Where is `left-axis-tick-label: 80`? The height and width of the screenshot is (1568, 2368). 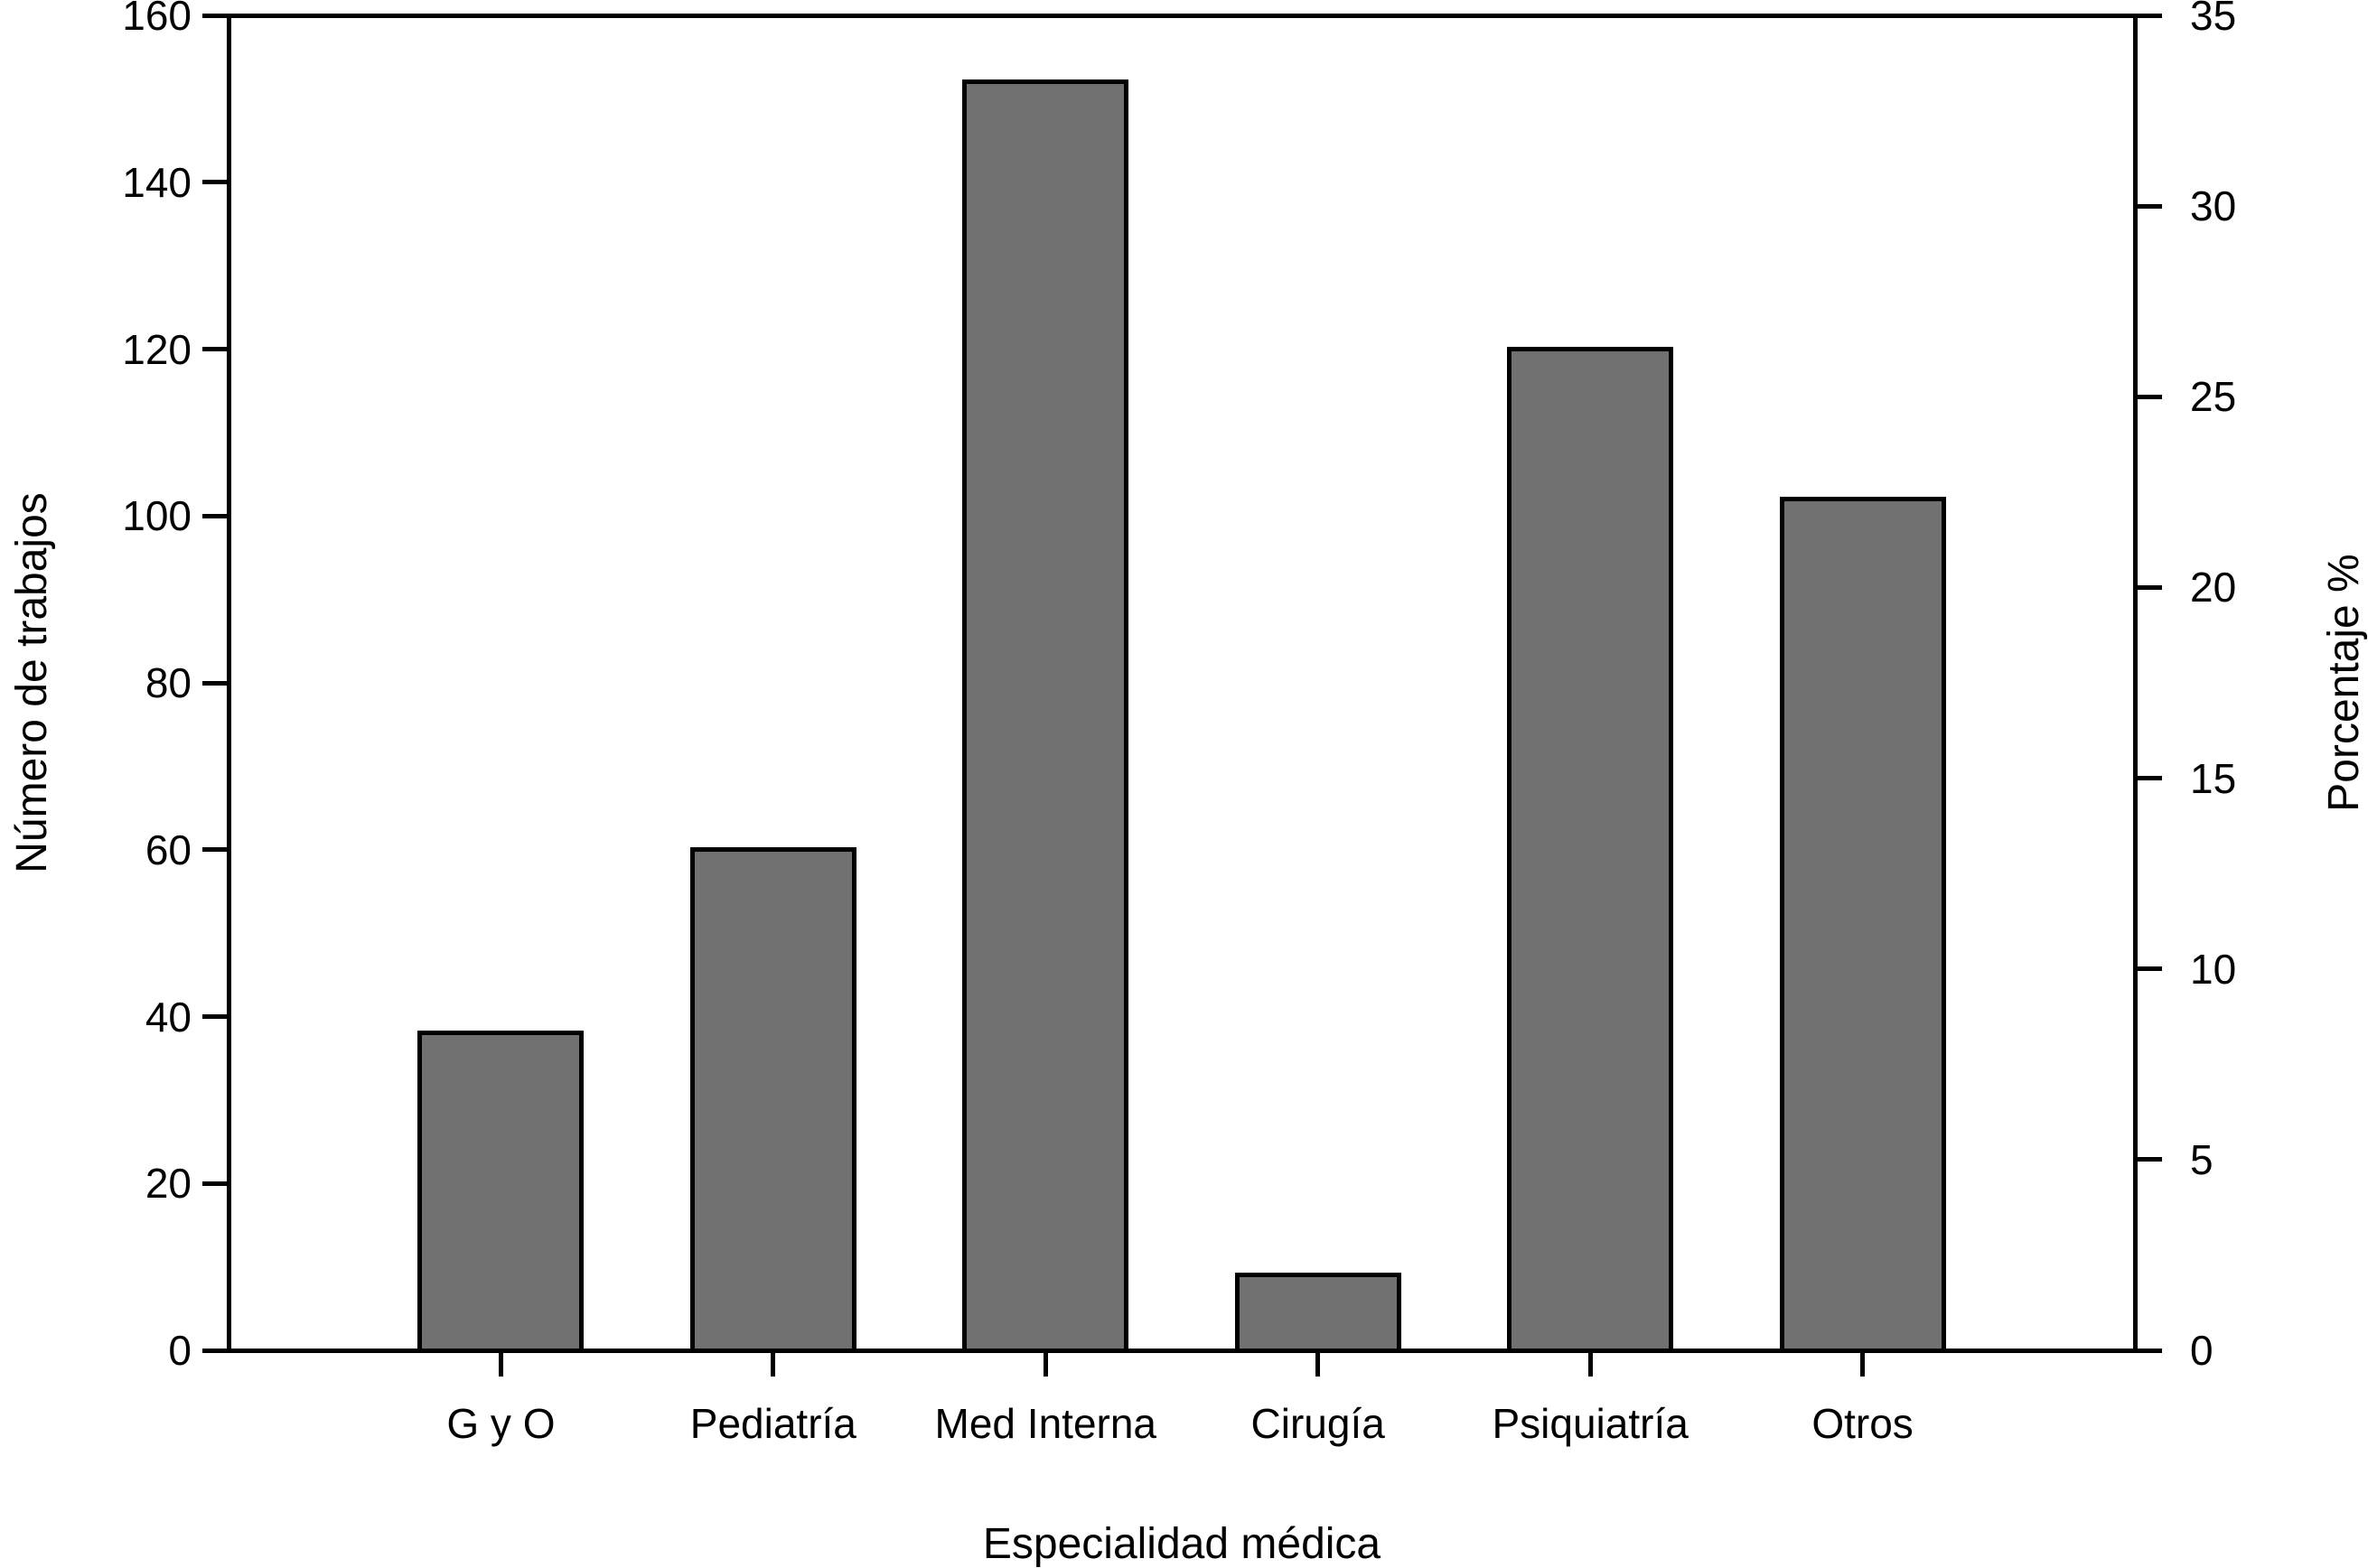
left-axis-tick-label: 80 is located at coordinates (168, 682).